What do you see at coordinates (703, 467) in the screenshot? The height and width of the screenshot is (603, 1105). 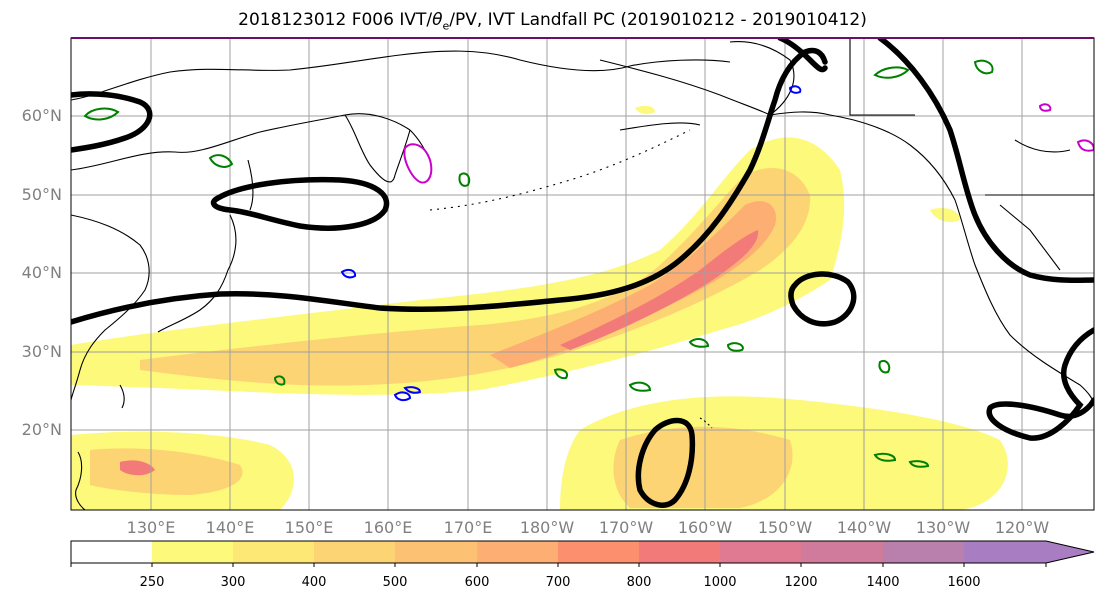 I see `ivt-band-south-core` at bounding box center [703, 467].